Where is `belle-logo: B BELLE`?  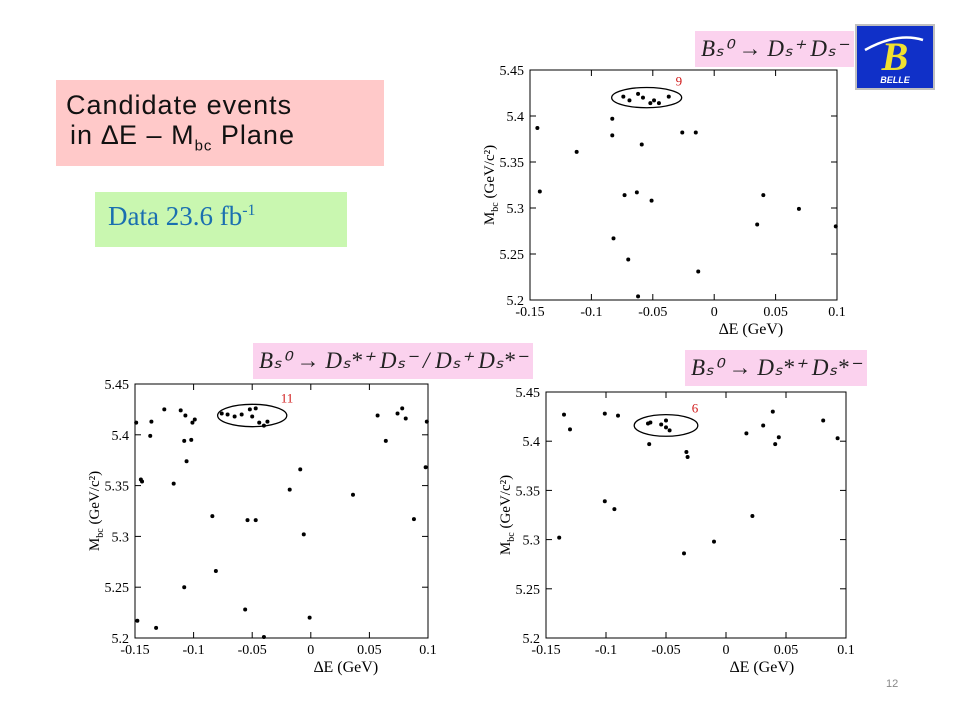 belle-logo: B BELLE is located at coordinates (895, 57).